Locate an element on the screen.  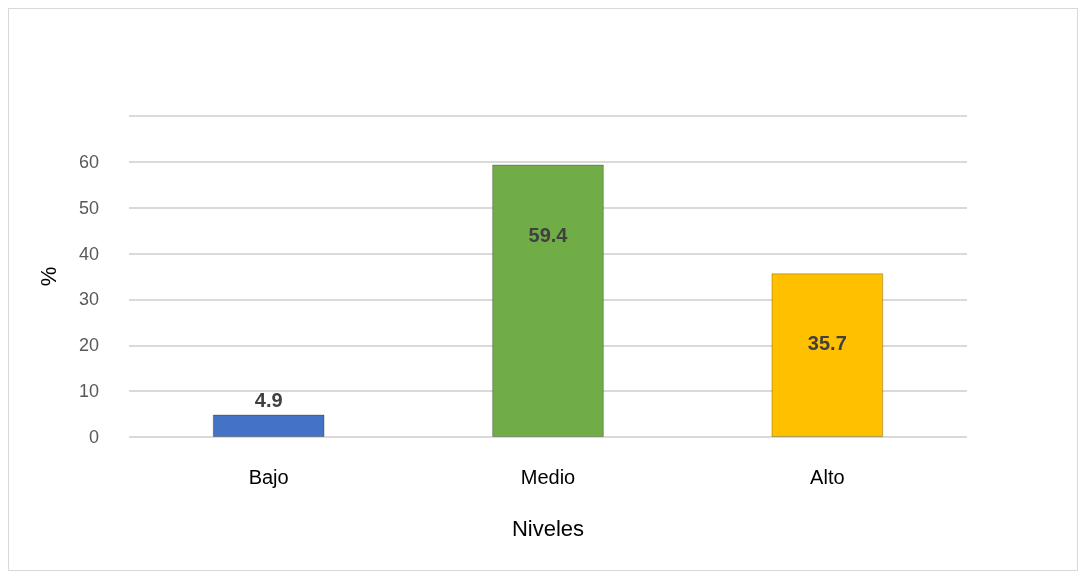
x-tick-label: Bajo is located at coordinates (268, 477).